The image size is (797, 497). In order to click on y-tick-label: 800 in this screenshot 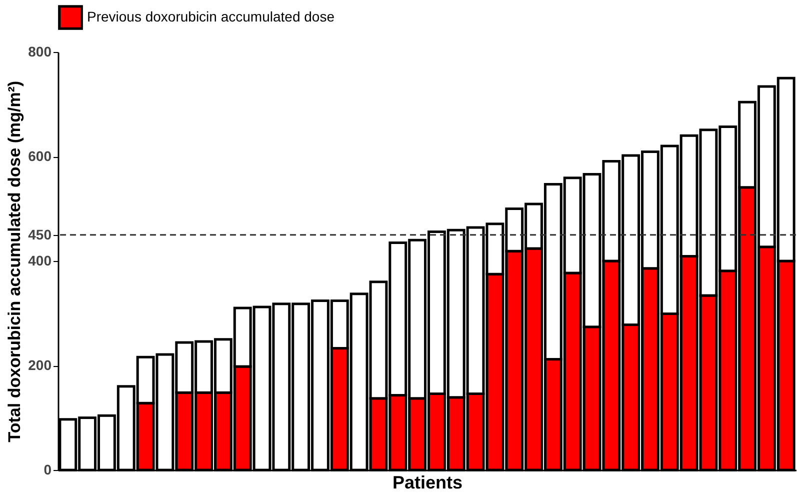, I will do `click(40, 52)`.